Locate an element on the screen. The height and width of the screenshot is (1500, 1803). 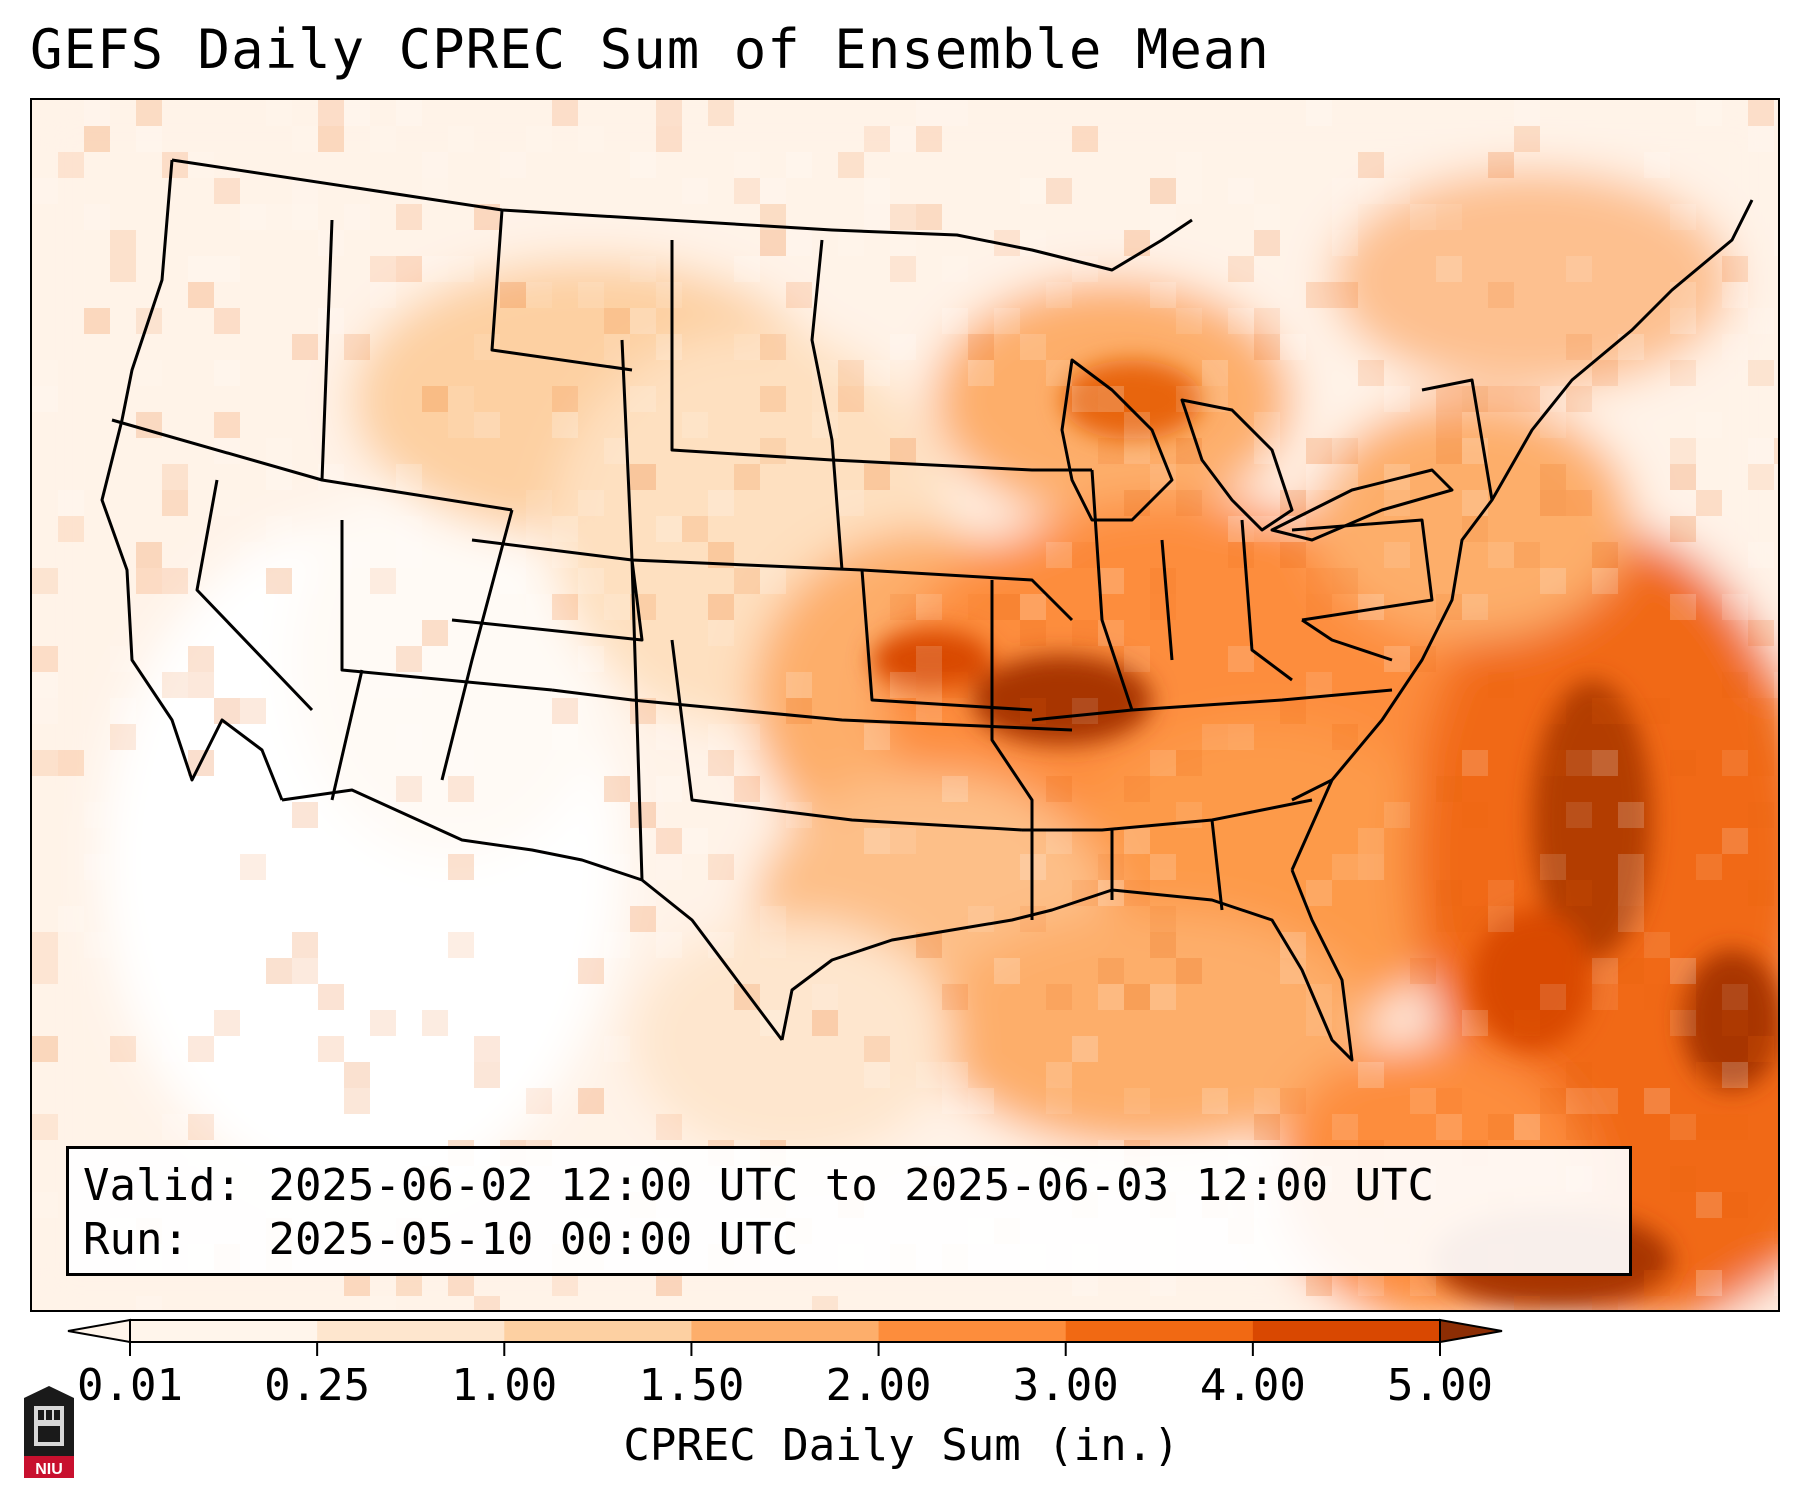
colorbar-ticks is located at coordinates (785, 1349).